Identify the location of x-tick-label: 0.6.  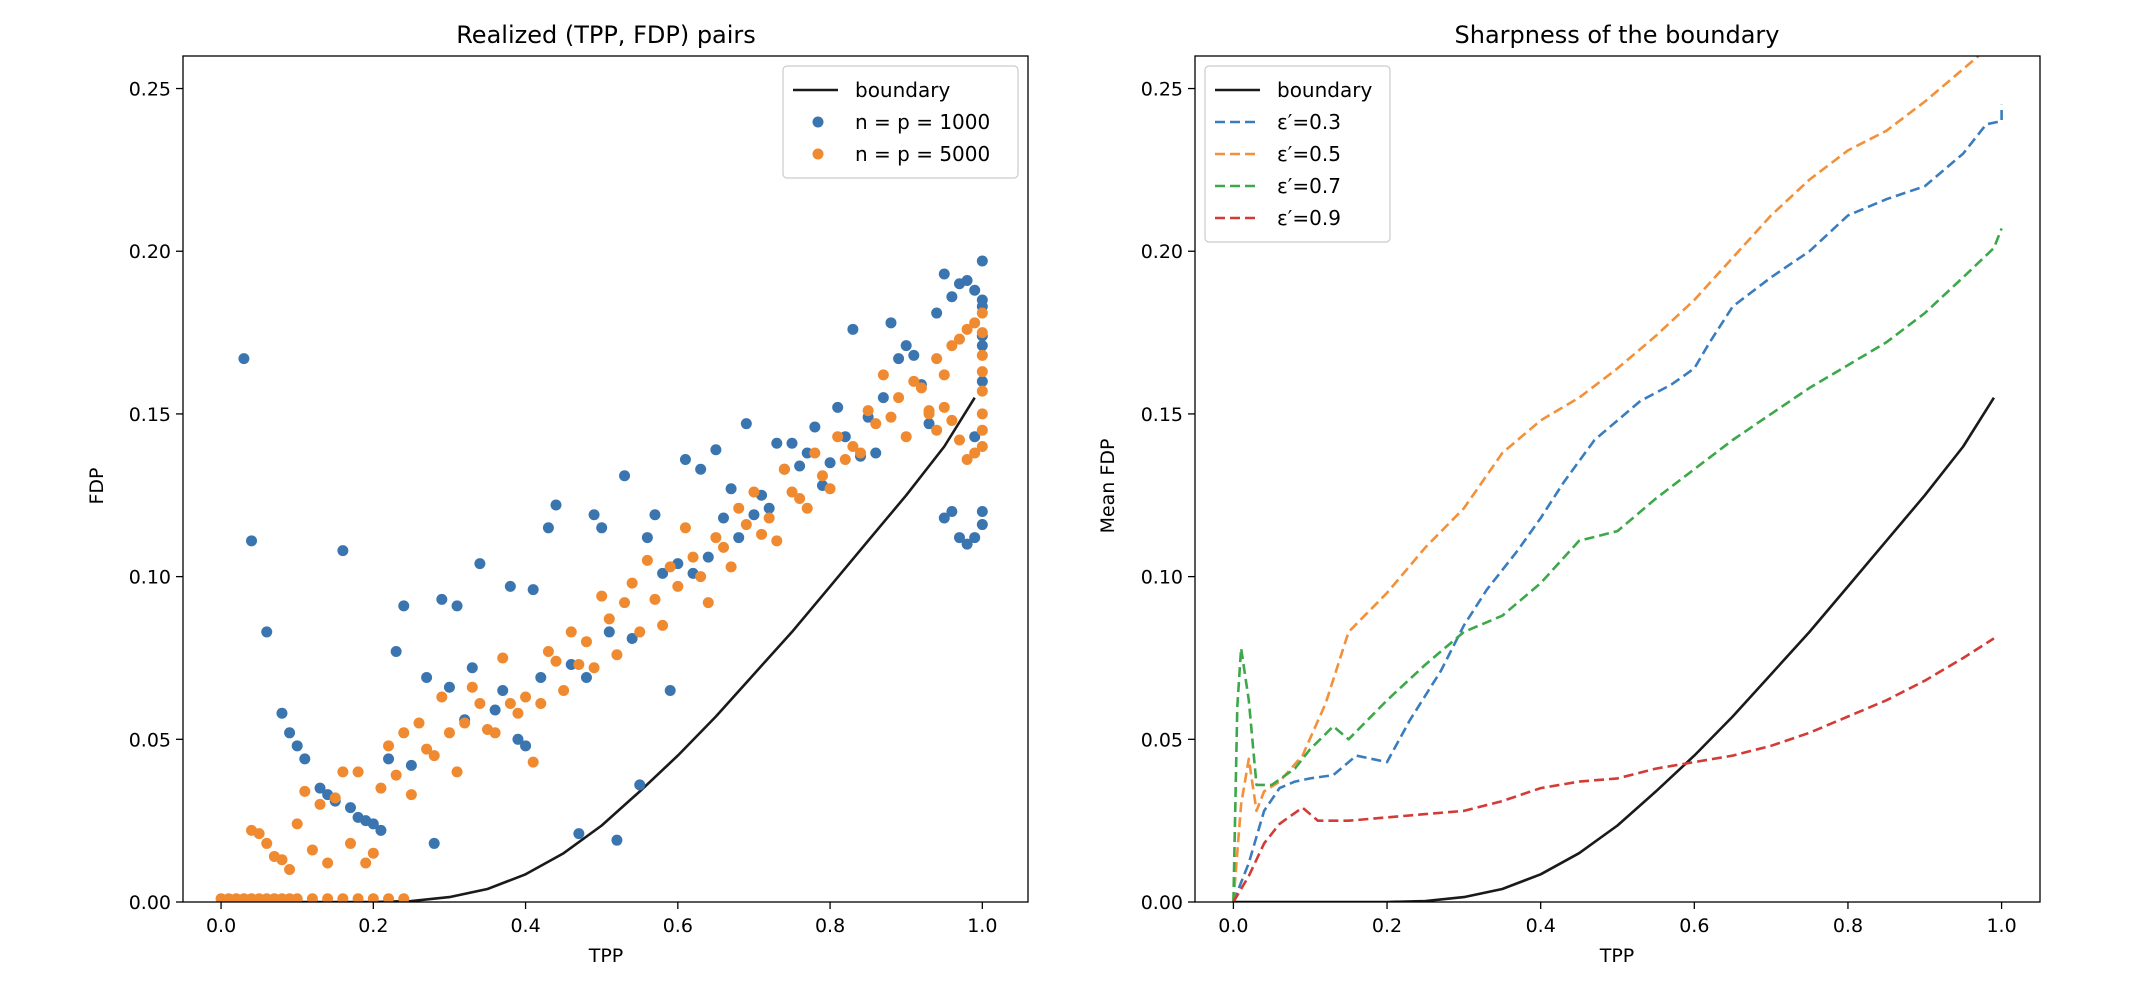
(1694, 926).